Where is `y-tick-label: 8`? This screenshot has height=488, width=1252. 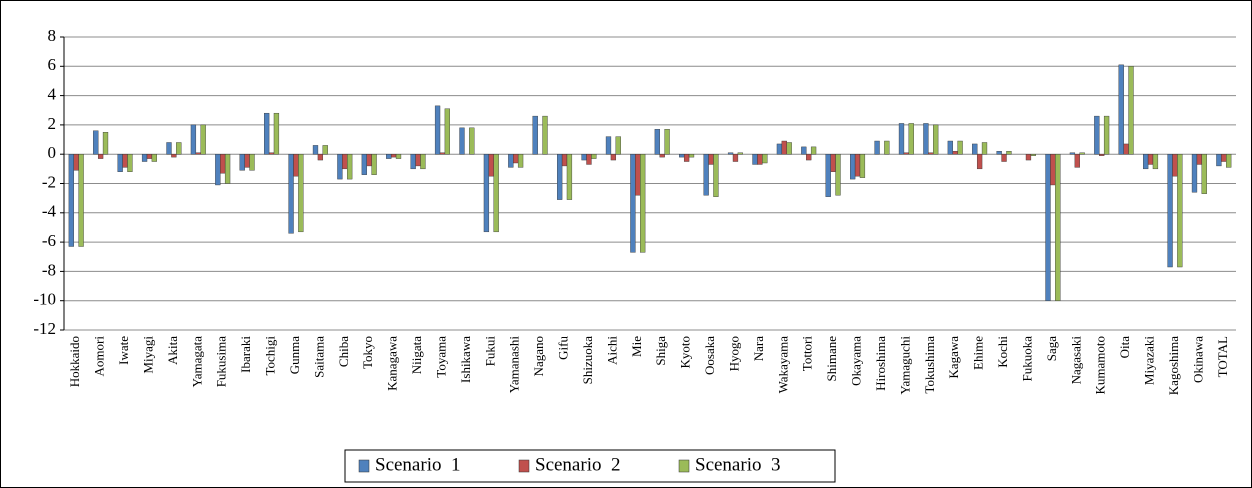
y-tick-label: 8 is located at coordinates (52, 35).